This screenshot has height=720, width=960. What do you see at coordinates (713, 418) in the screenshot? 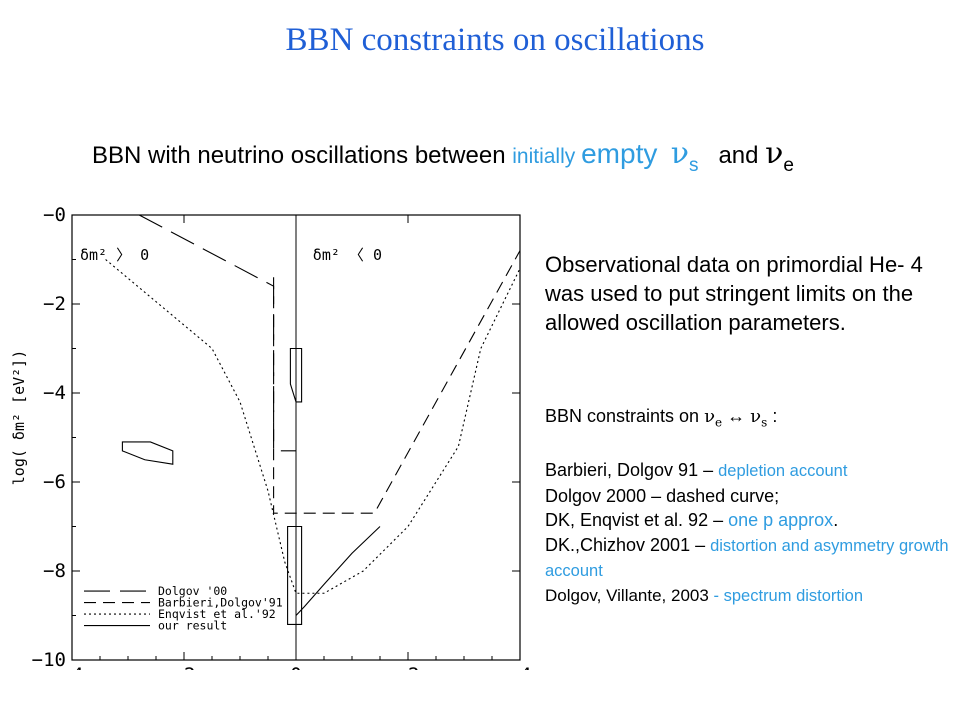
I see `nu-e-symbol-2: νe` at bounding box center [713, 418].